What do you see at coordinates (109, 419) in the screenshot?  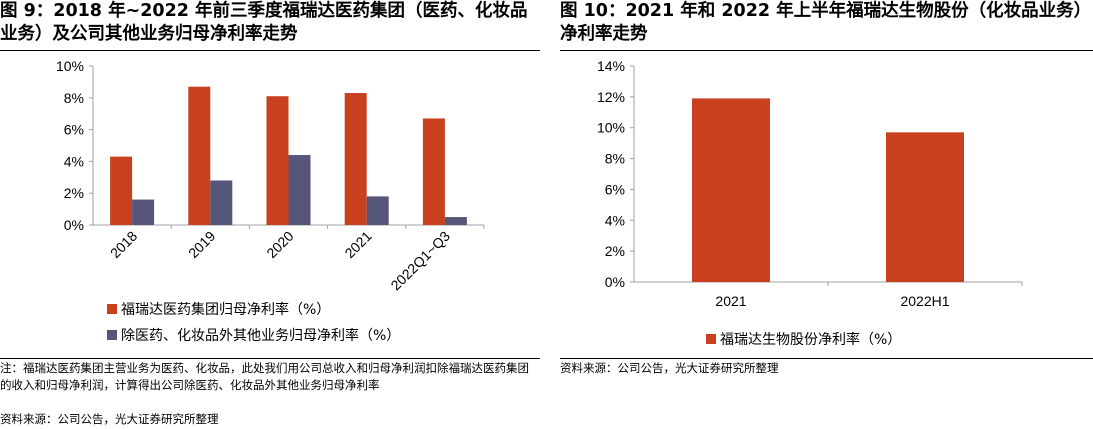 I see `figure-9-source: 资料来源：公司公告，光大证券研究所整理` at bounding box center [109, 419].